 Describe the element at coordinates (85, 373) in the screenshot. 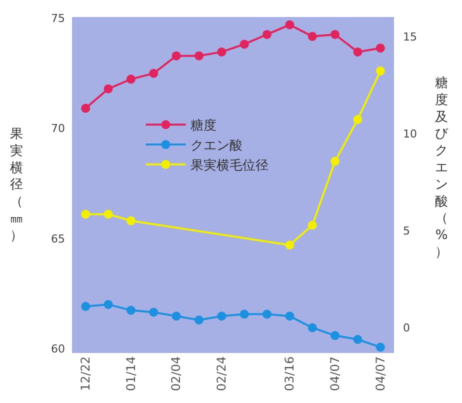

I see `x-tick-label: 12/22` at that location.